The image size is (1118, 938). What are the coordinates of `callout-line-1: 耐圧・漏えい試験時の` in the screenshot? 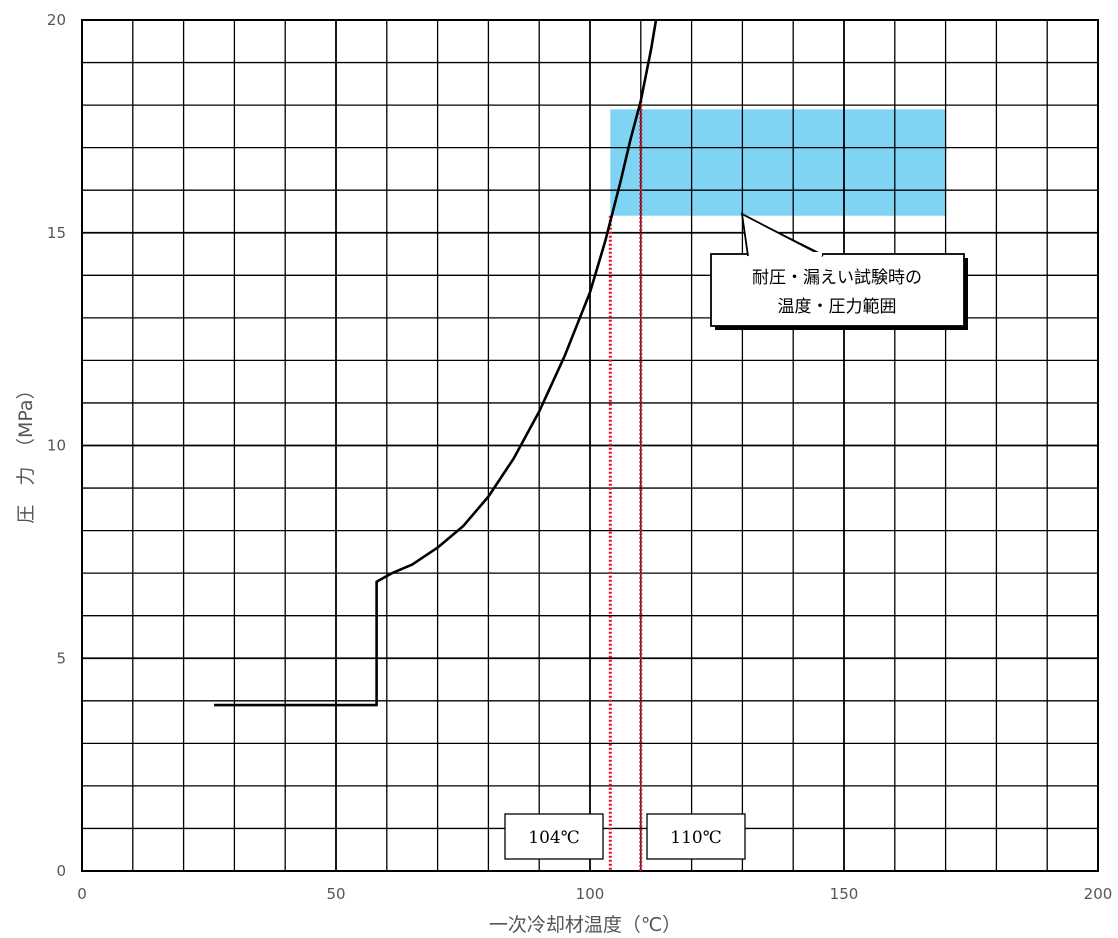 It's located at (837, 278).